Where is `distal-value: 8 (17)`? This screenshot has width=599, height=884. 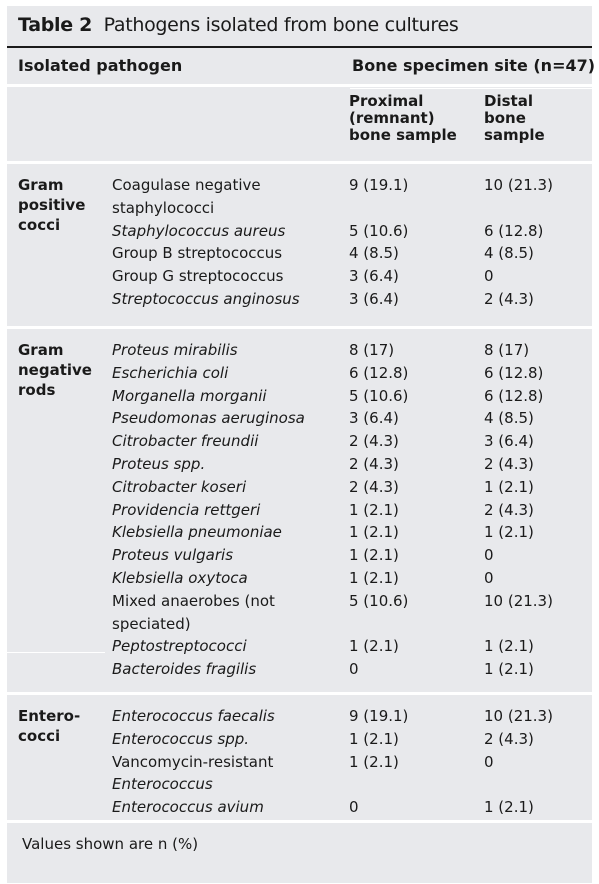 distal-value: 8 (17) is located at coordinates (507, 350).